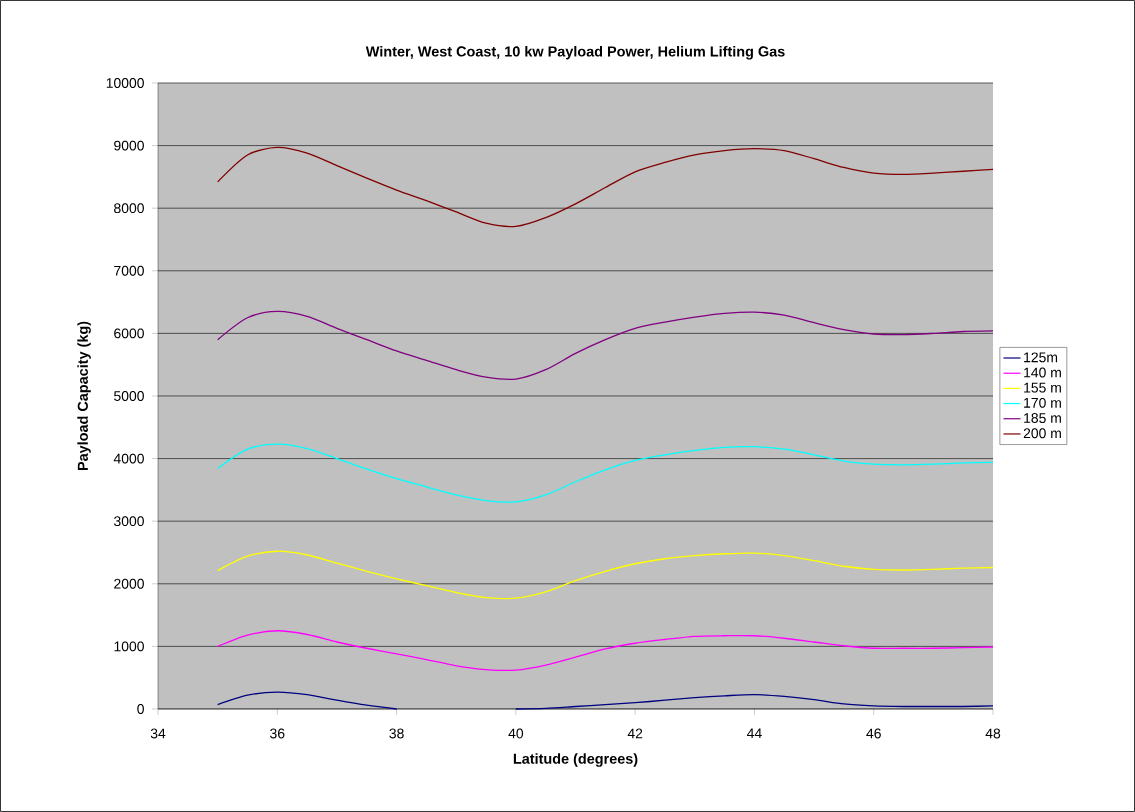 The image size is (1135, 812). What do you see at coordinates (1042, 402) in the screenshot?
I see `legend-label: 170 m` at bounding box center [1042, 402].